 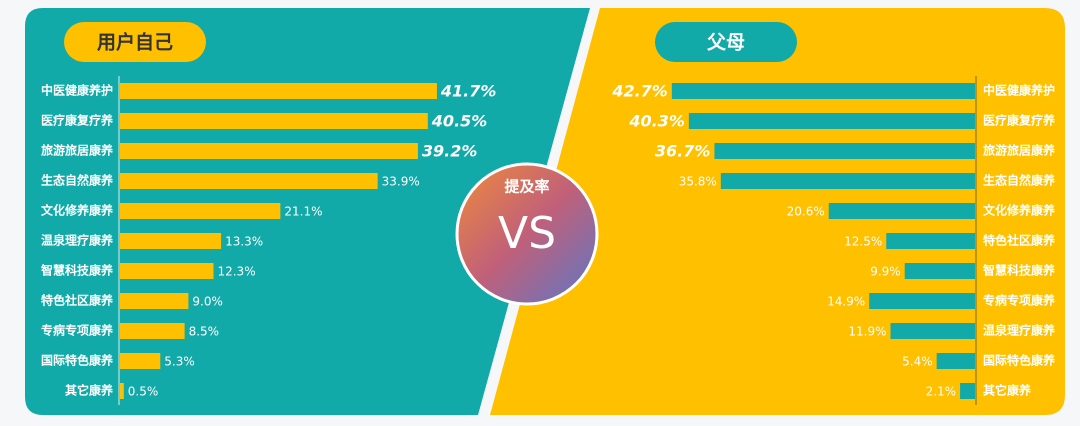 I want to click on value-label: 41.7%, so click(x=468, y=91).